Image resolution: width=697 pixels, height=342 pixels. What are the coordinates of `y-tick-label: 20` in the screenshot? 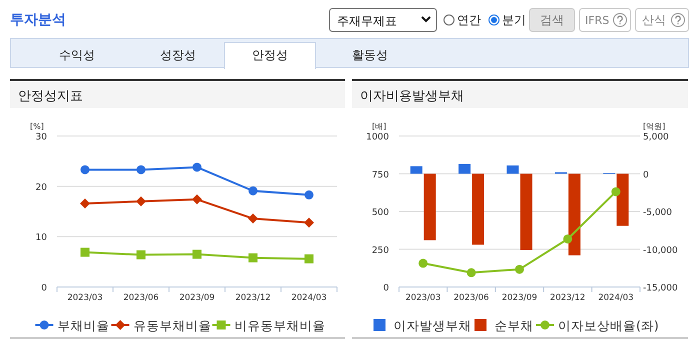 It's located at (42, 187).